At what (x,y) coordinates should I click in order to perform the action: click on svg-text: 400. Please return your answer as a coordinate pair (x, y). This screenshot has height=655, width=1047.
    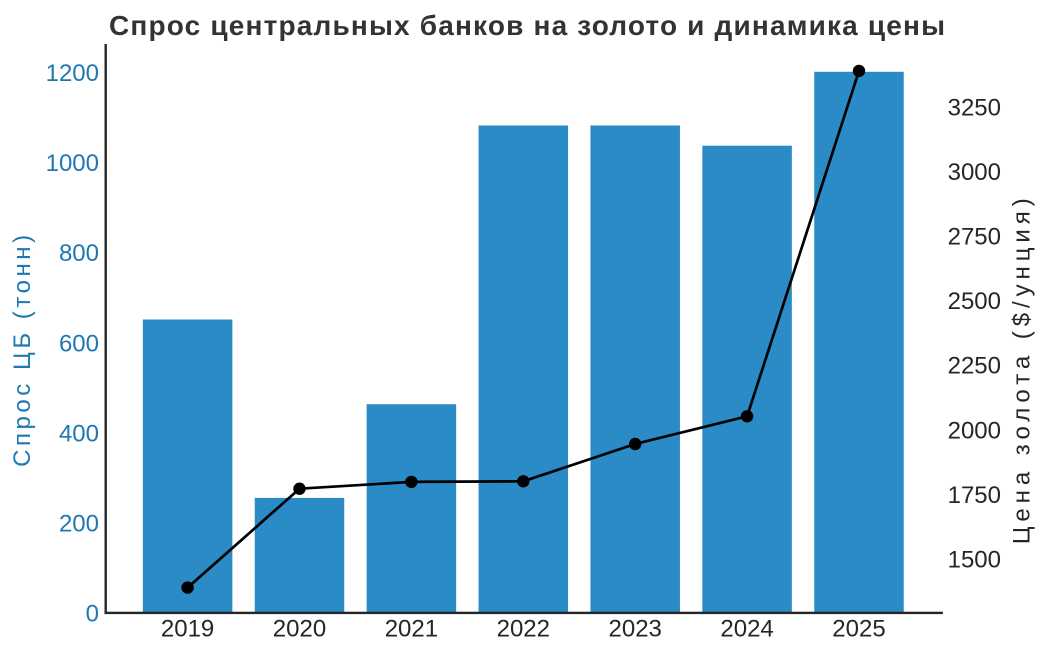
    Looking at the image, I should click on (79, 433).